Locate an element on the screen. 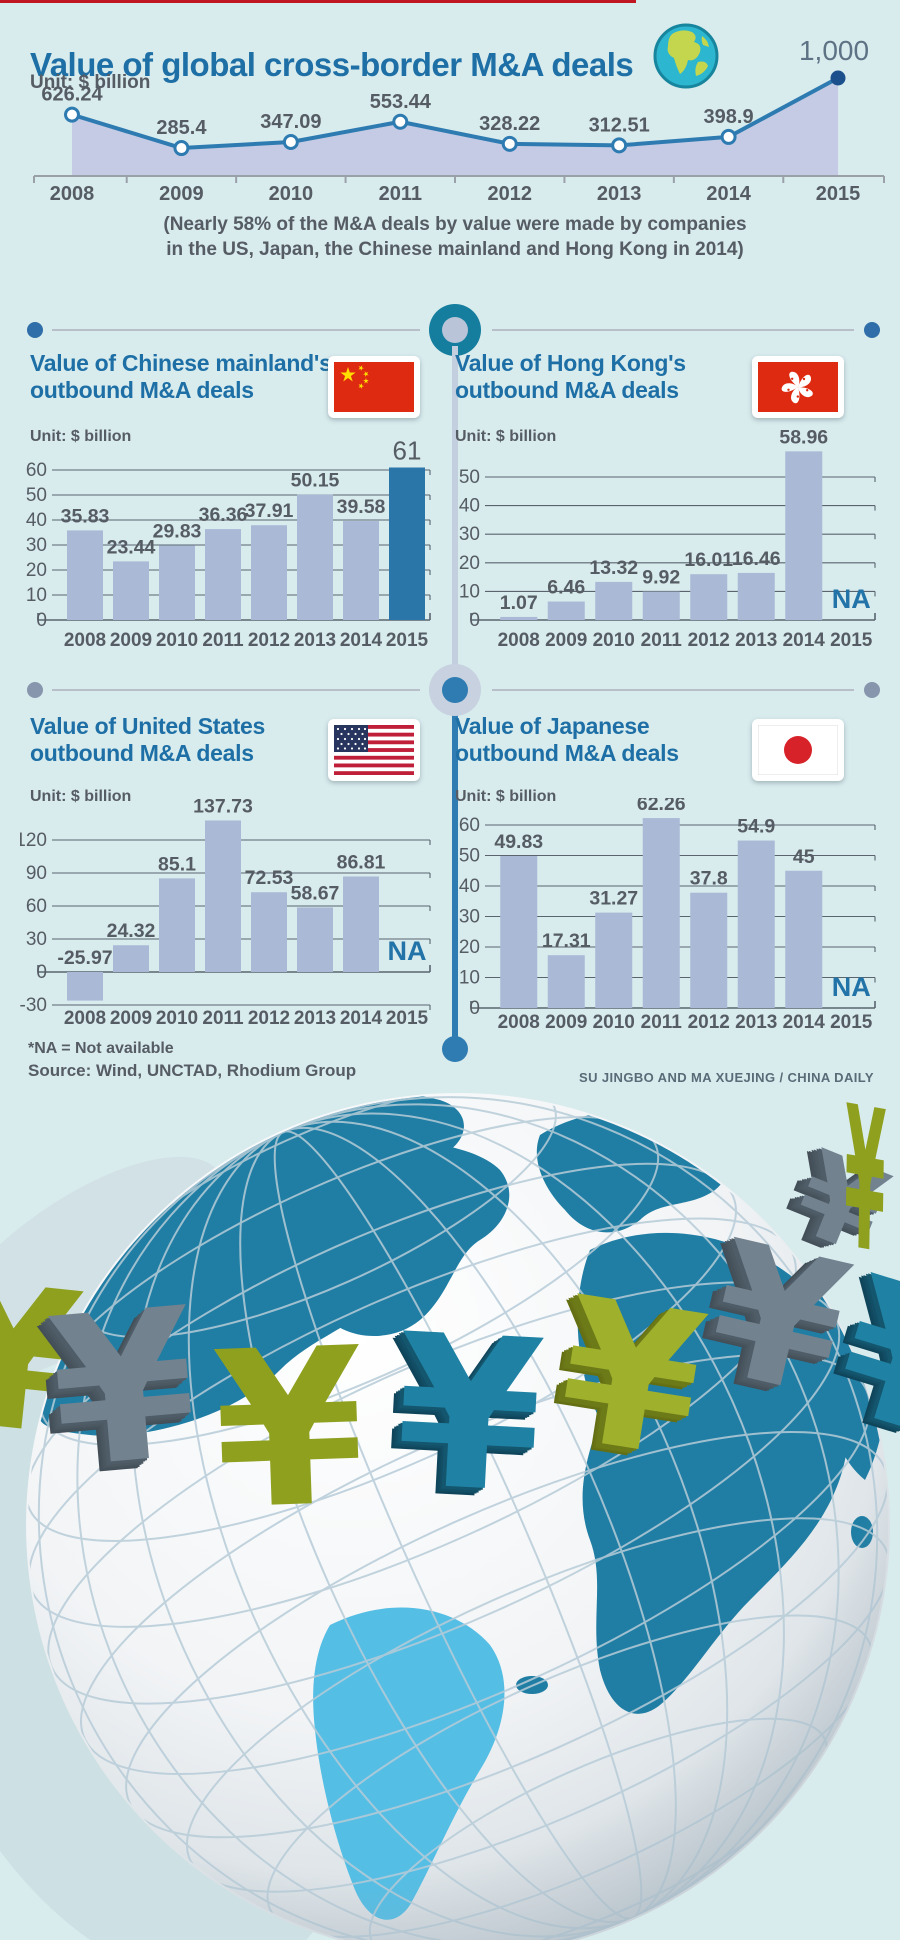 The width and height of the screenshot is (900, 1940). us-title-line1: Value of United States is located at coordinates (147, 726).